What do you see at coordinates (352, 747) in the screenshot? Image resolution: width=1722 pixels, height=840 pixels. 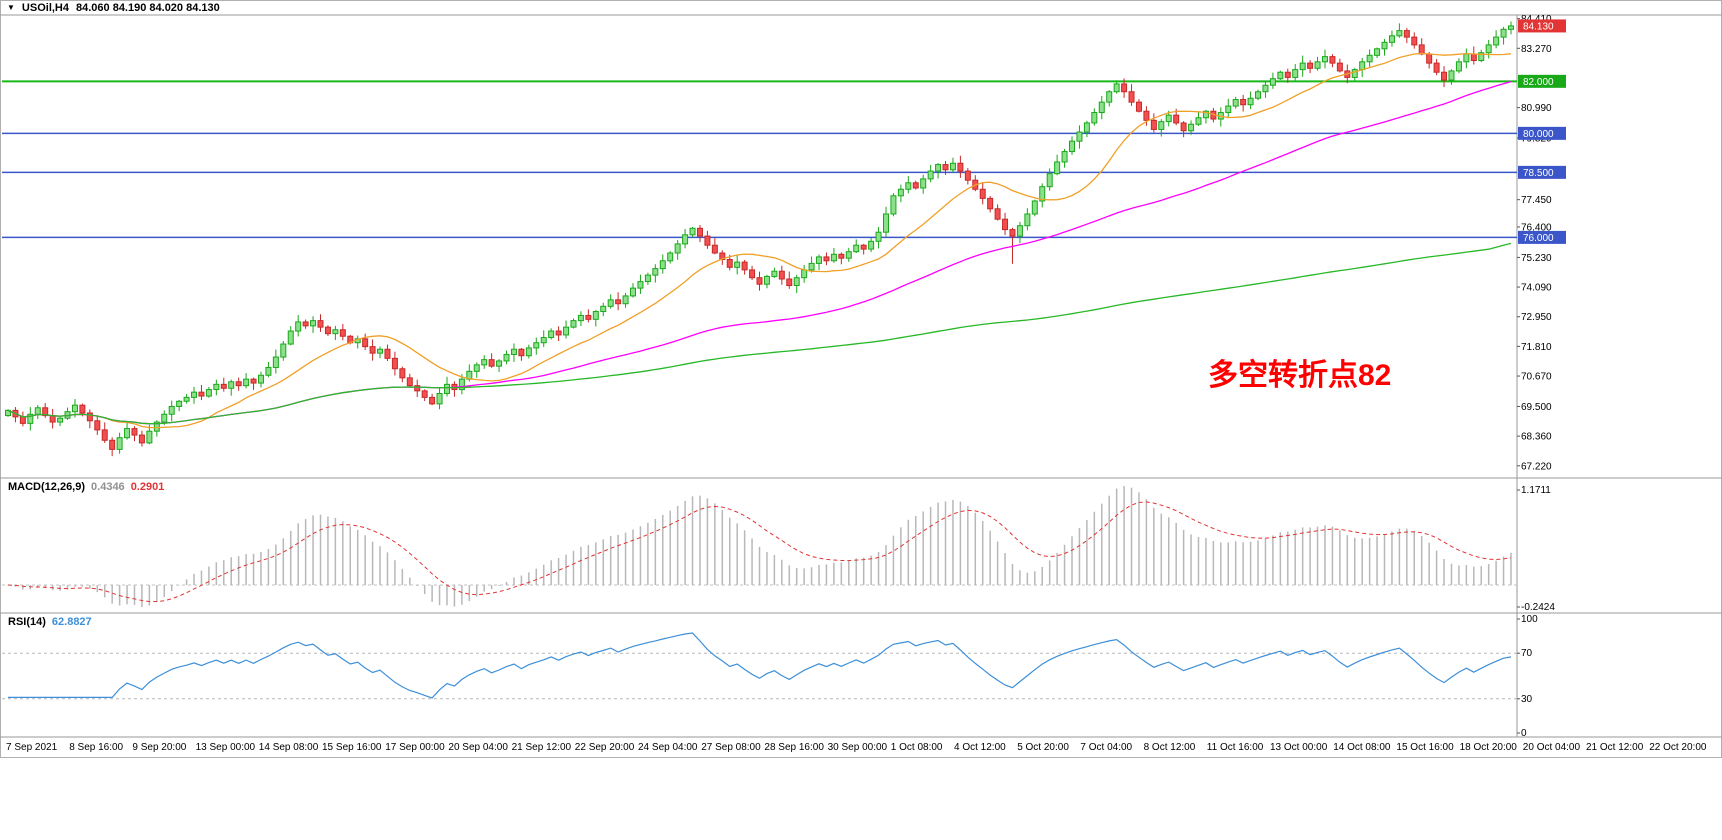 I see `time-axis-label: 15 Sep 16:00` at bounding box center [352, 747].